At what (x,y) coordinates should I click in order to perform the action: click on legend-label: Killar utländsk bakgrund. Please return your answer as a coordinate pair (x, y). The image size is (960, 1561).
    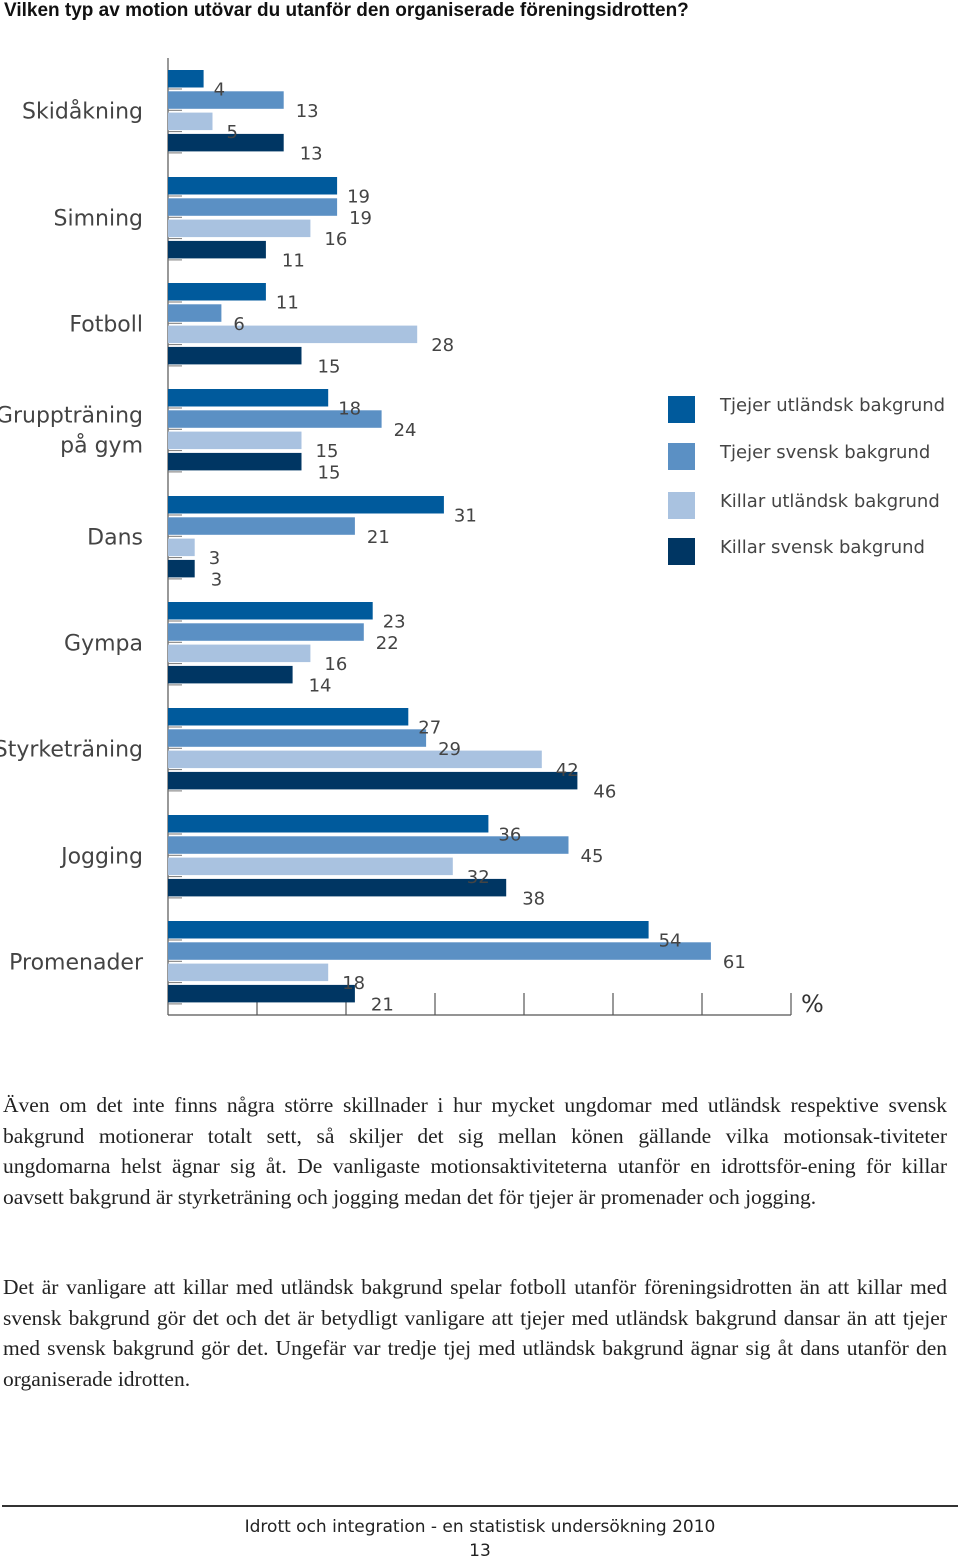
    Looking at the image, I should click on (830, 501).